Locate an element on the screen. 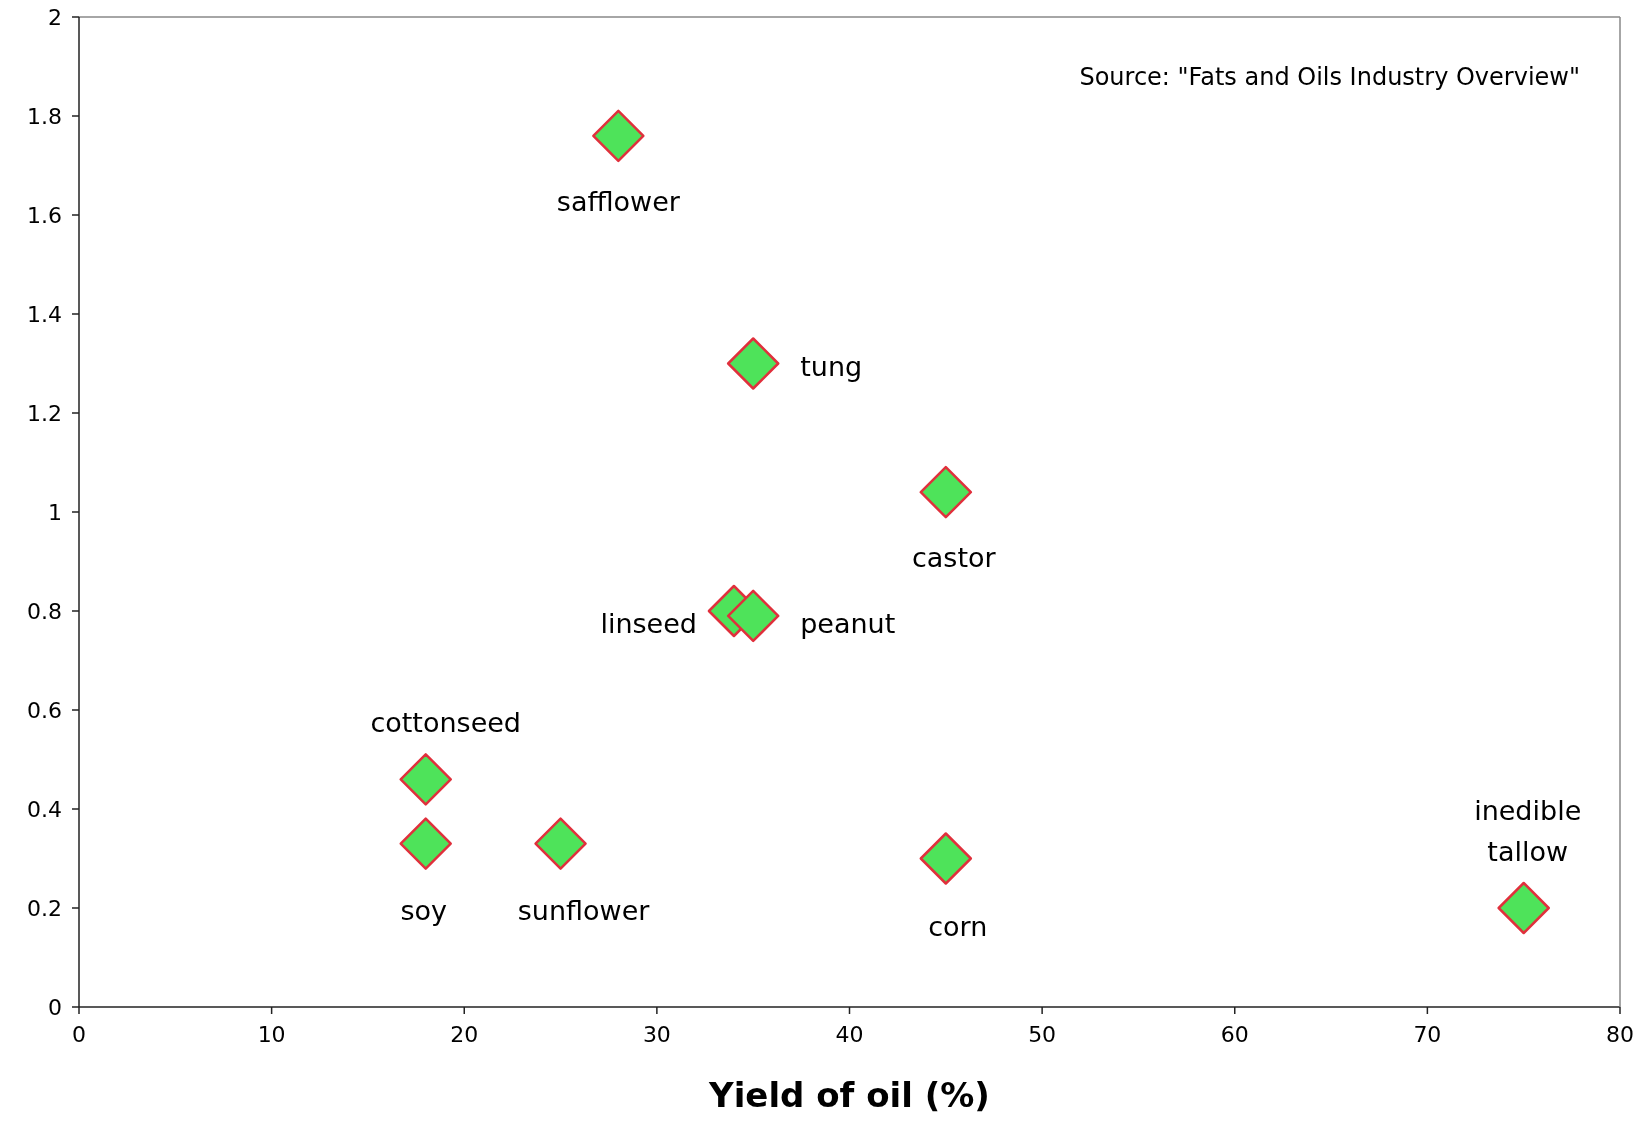  annotation: peanut is located at coordinates (848, 623).